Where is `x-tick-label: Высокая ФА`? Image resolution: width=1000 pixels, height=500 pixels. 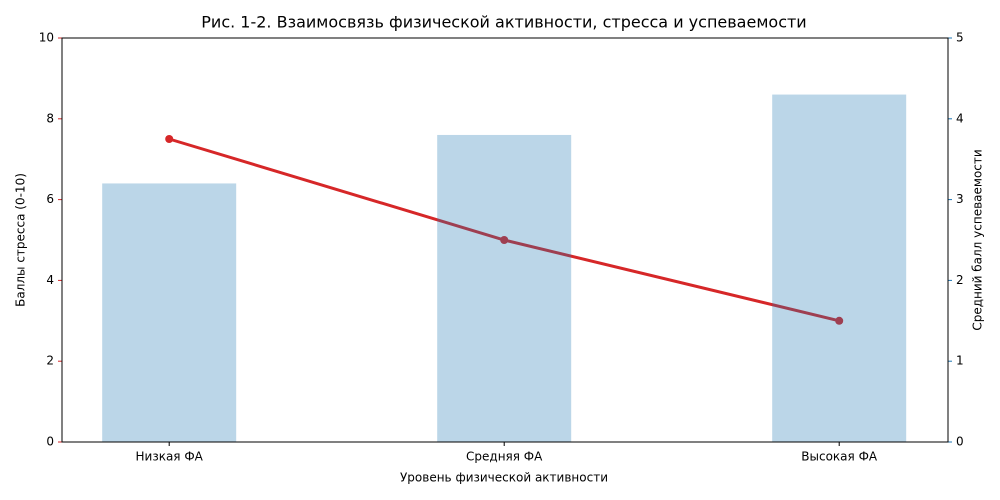
x-tick-label: Высокая ФА is located at coordinates (839, 457).